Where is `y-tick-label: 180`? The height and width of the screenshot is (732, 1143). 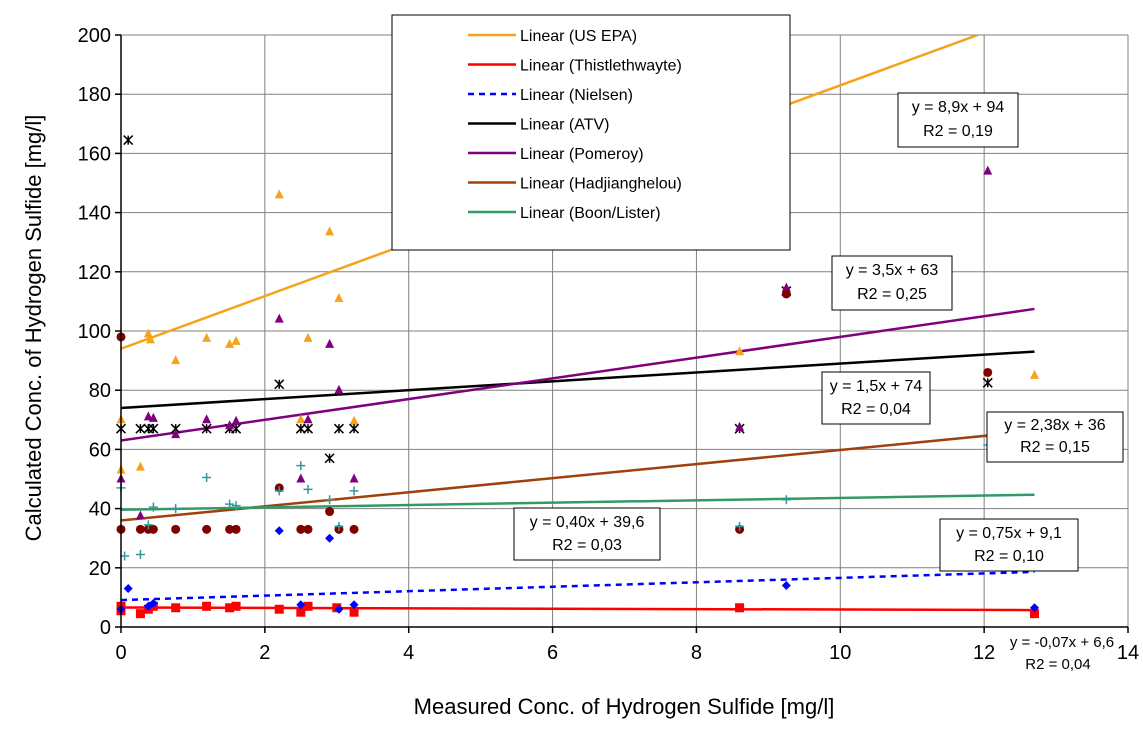 y-tick-label: 180 is located at coordinates (94, 95).